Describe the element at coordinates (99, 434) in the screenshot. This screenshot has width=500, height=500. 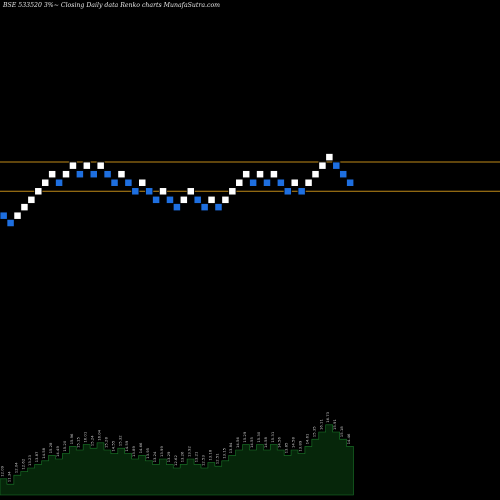
I see `volume-label: 16.04` at that location.